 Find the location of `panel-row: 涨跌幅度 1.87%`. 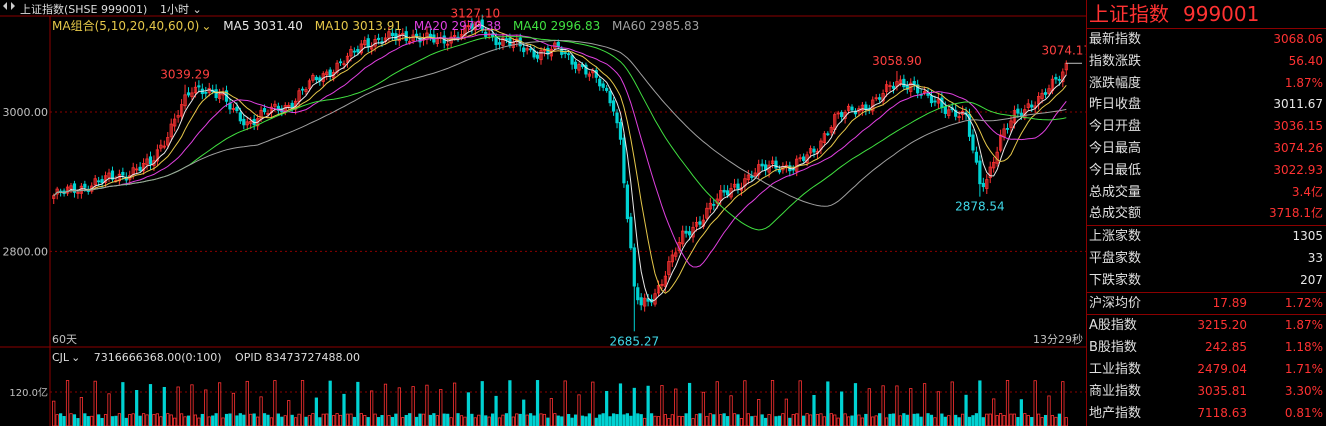

panel-row: 涨跌幅度 1.87% is located at coordinates (1206, 84).